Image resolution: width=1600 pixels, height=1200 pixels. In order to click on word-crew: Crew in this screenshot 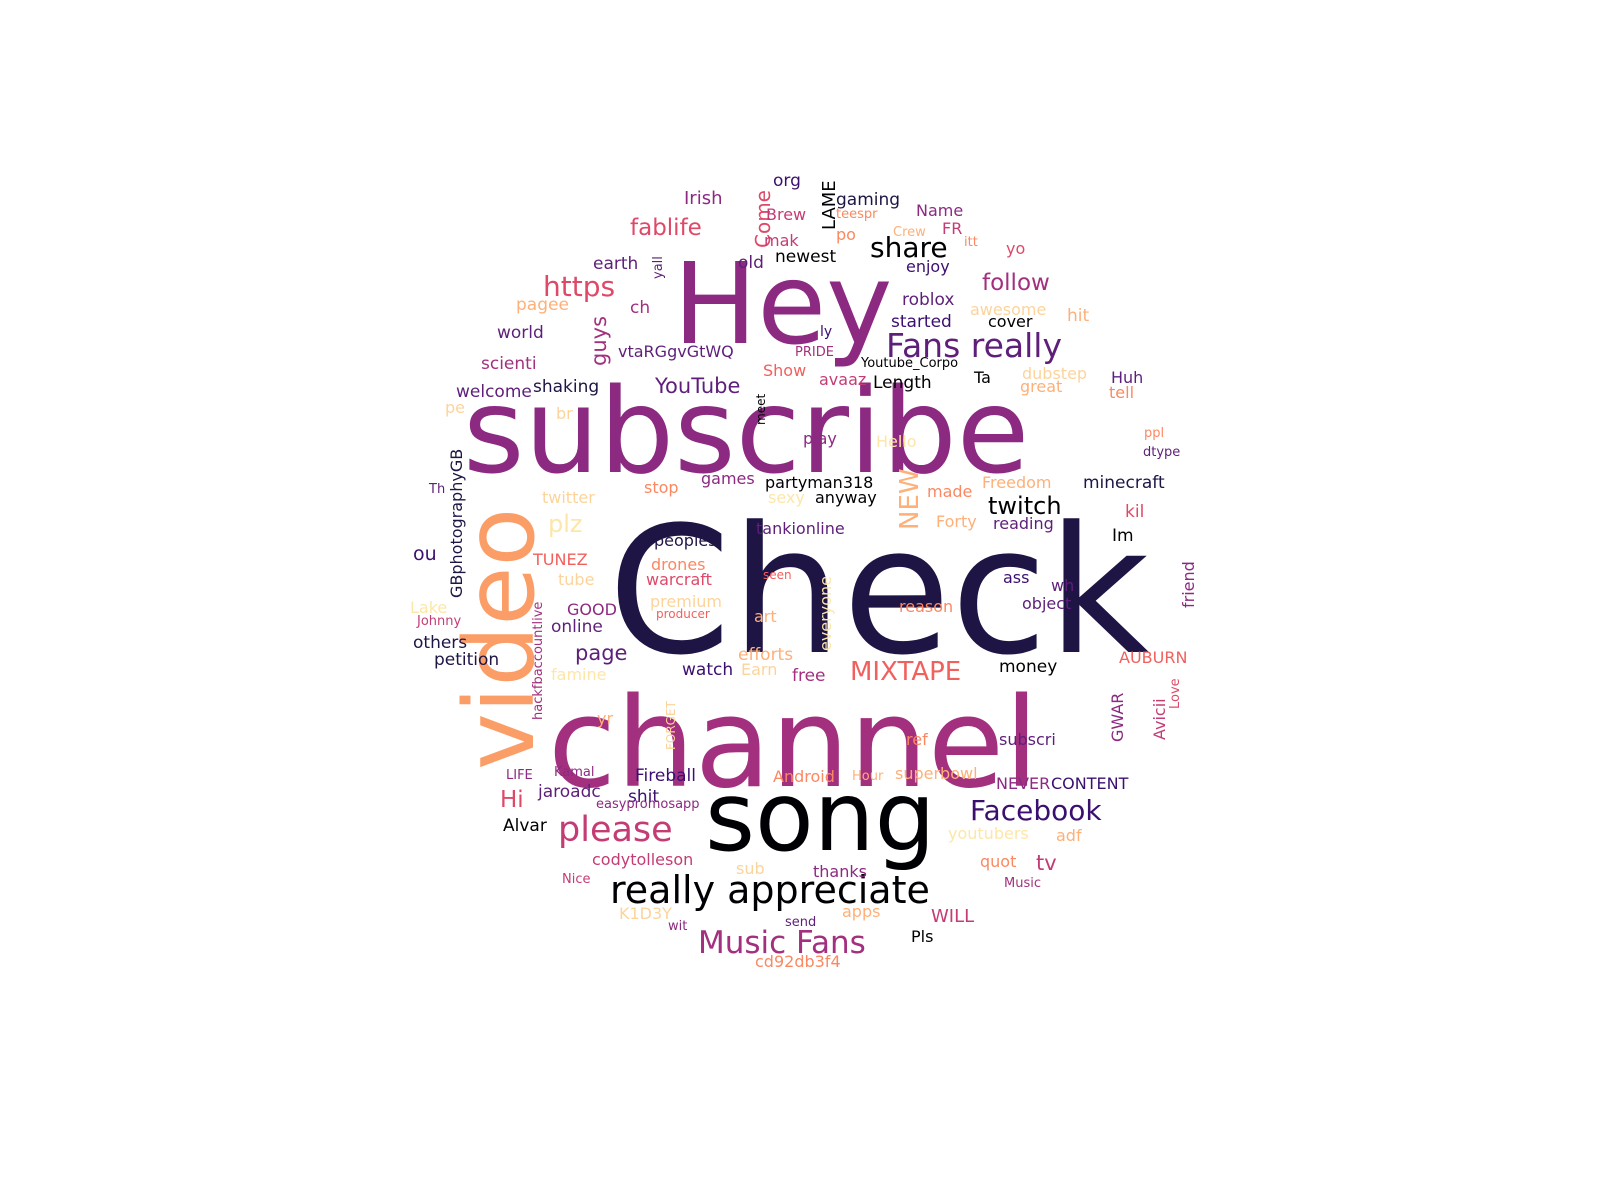, I will do `click(909, 232)`.